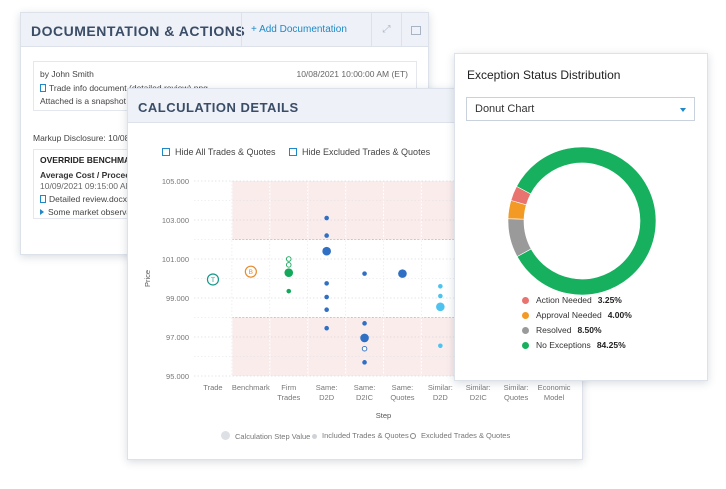 This screenshot has width=726, height=489. I want to click on override-subtitle: Average Cost / Proceeds, so click(90, 175).